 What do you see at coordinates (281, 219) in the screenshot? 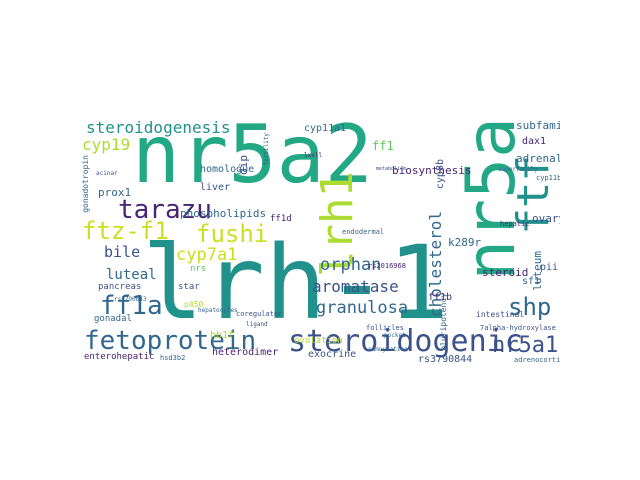
I see `word-ff1d: ff1d` at bounding box center [281, 219].